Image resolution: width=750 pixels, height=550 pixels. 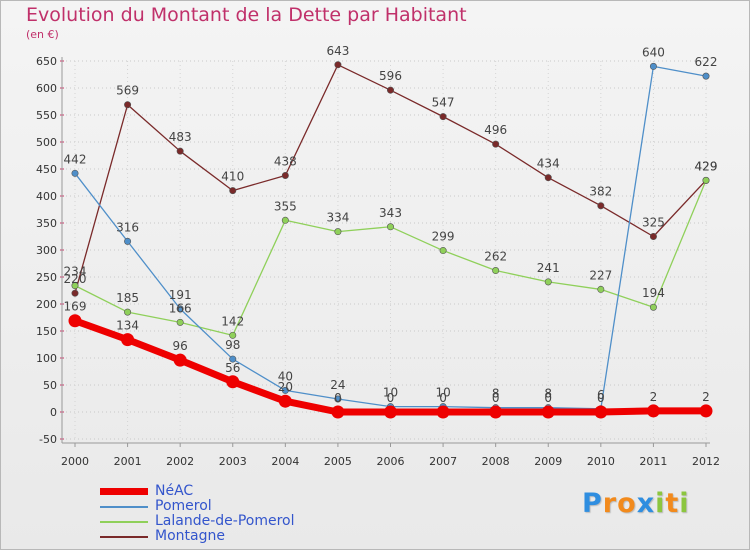 I want to click on x-tick-label: 2008, so click(x=496, y=461).